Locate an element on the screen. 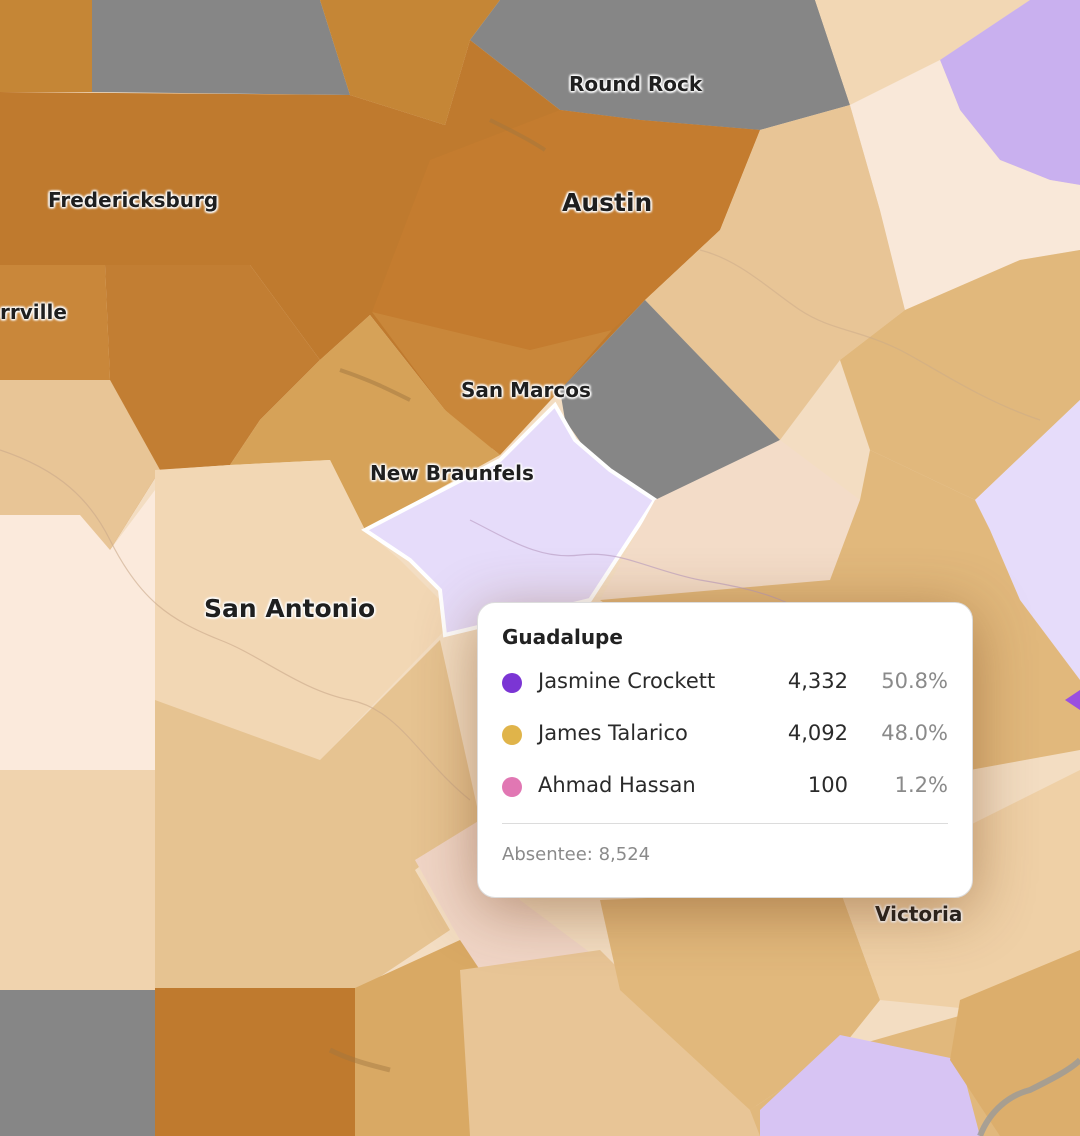 Image resolution: width=1080 pixels, height=1136 pixels. city-label-victoria: Victoria is located at coordinates (919, 914).